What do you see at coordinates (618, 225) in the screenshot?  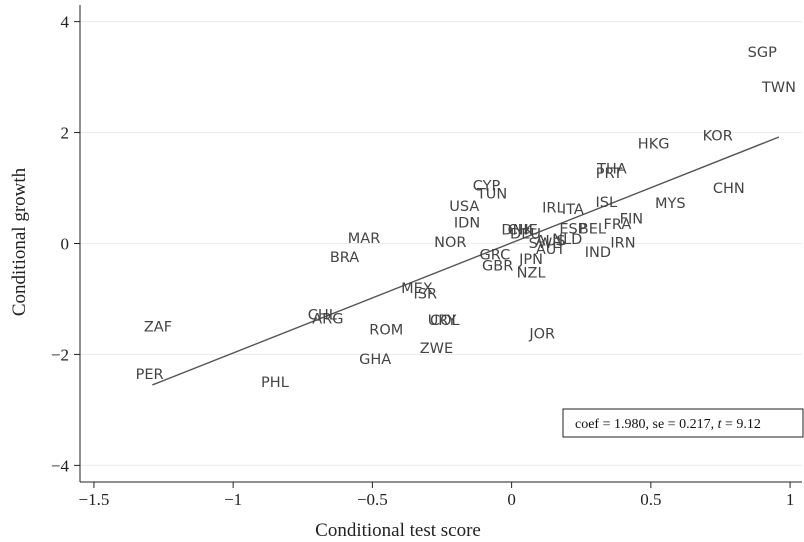 I see `point-label-fra: FRA` at bounding box center [618, 225].